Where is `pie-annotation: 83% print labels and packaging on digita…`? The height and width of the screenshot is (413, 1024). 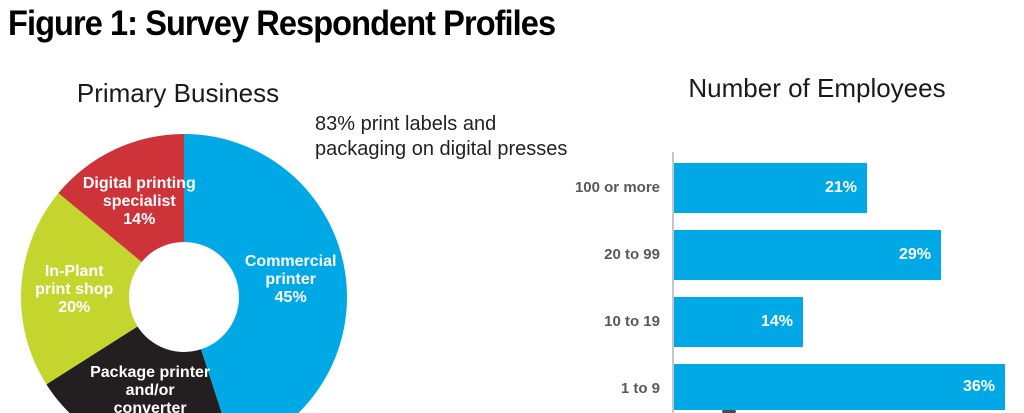
pie-annotation: 83% print labels and packaging on digita… is located at coordinates (441, 136).